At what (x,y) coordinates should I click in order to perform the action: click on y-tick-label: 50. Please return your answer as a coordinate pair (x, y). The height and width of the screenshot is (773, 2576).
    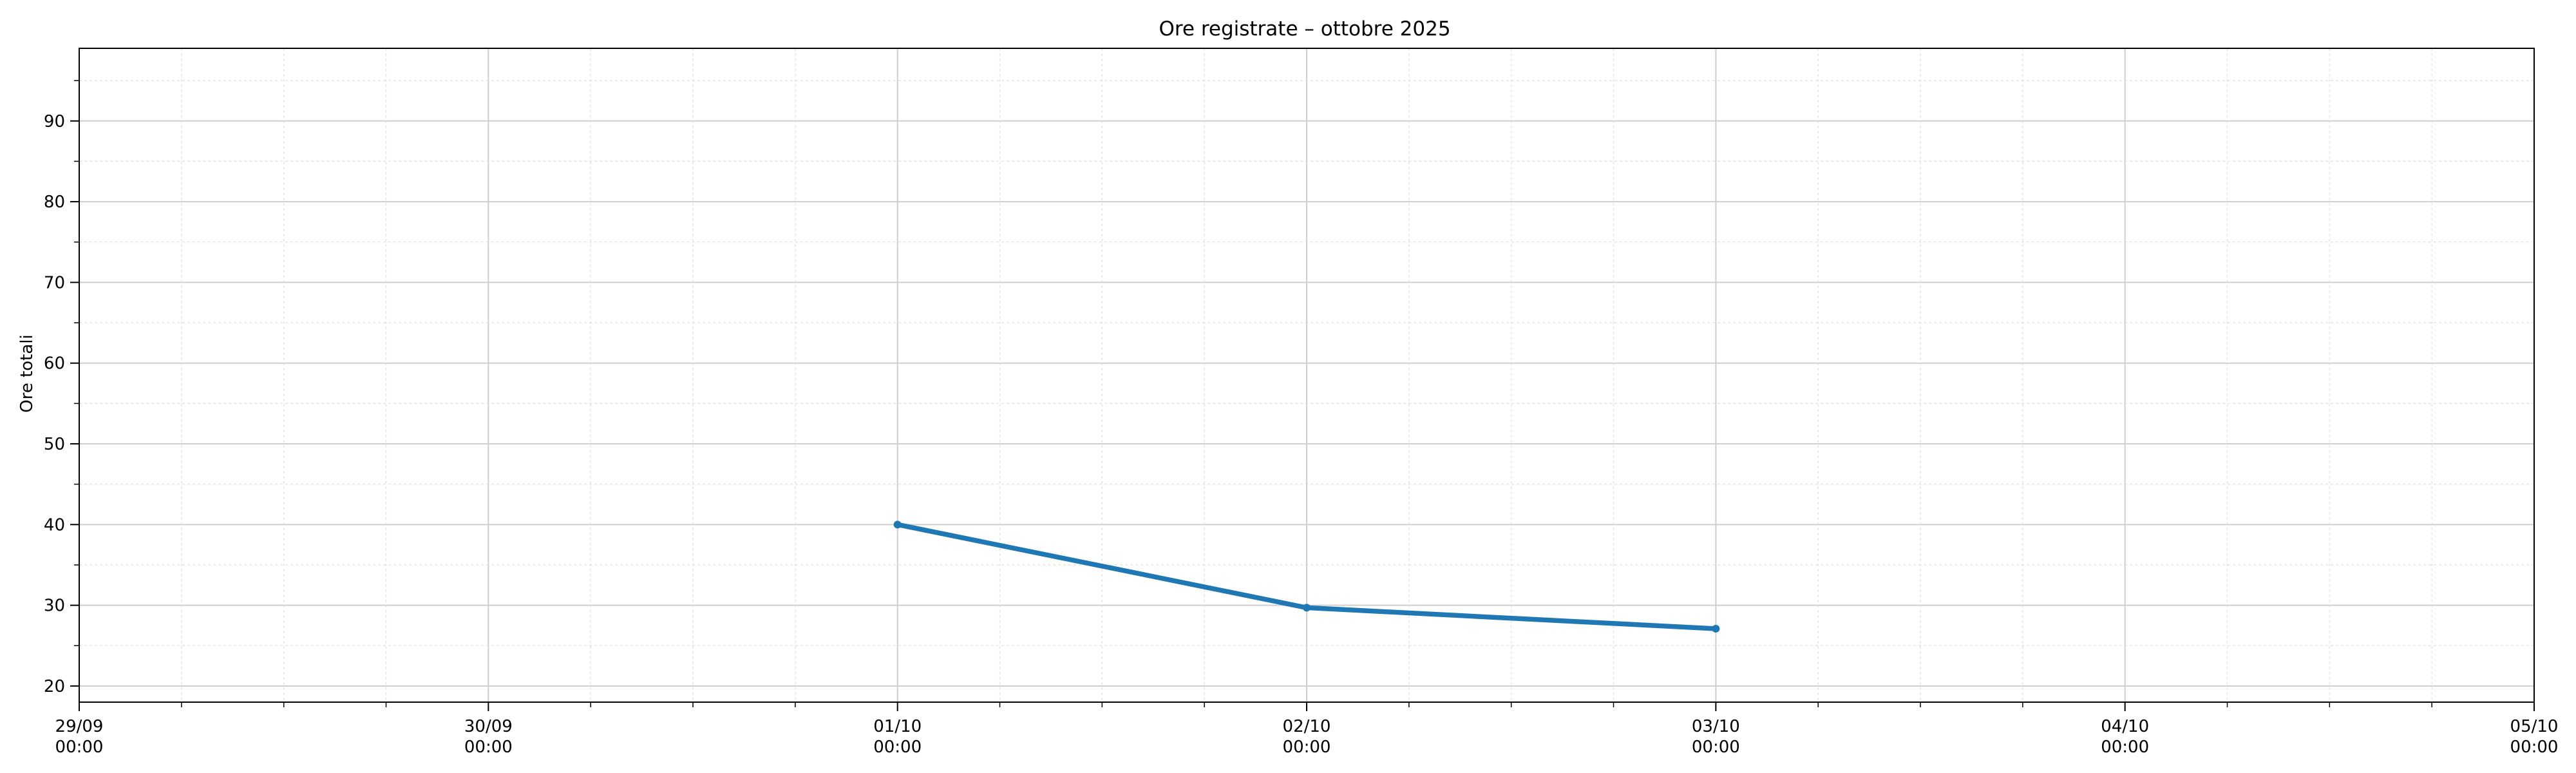
    Looking at the image, I should click on (54, 444).